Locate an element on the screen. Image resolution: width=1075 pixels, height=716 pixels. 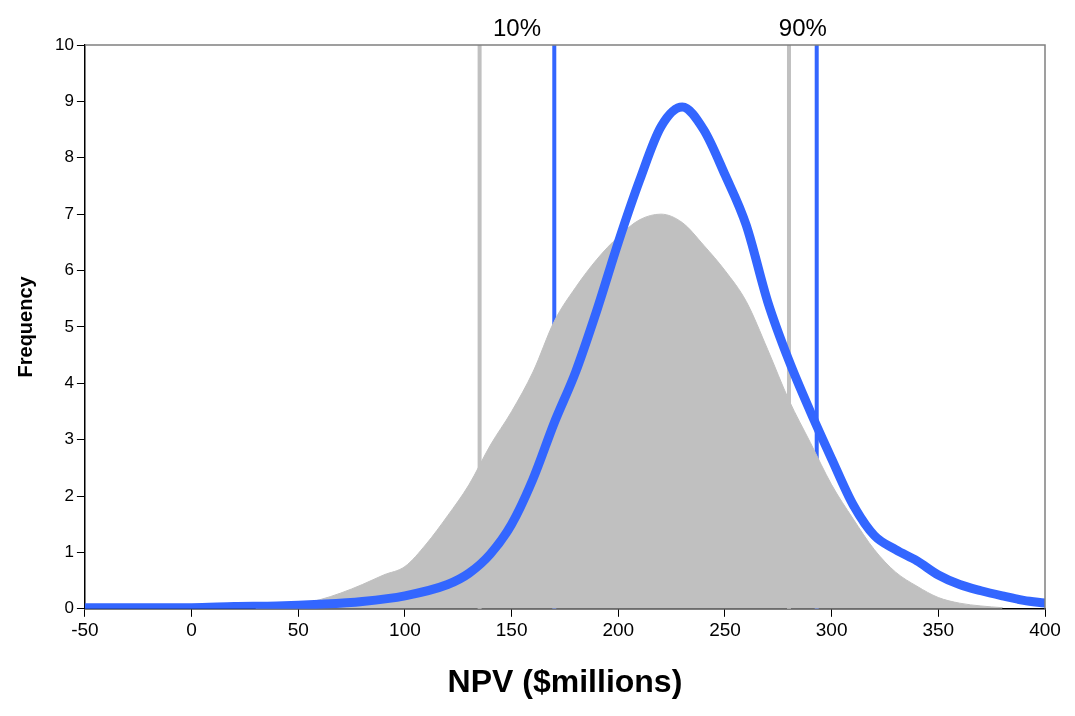
x-tick-label: 250 is located at coordinates (725, 630).